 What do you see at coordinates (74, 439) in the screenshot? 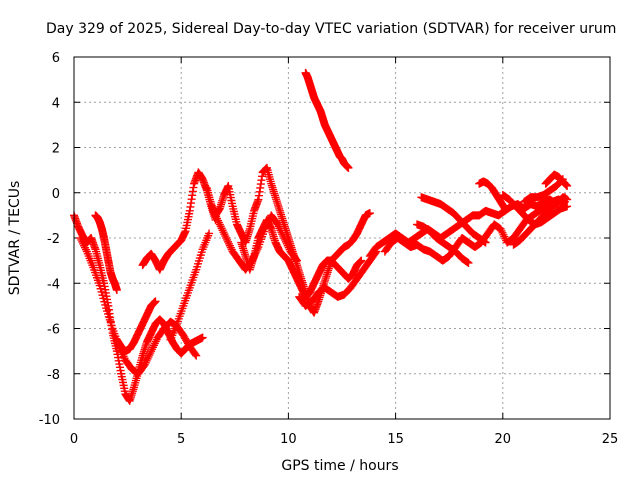
I see `x-tick-label: 0` at bounding box center [74, 439].